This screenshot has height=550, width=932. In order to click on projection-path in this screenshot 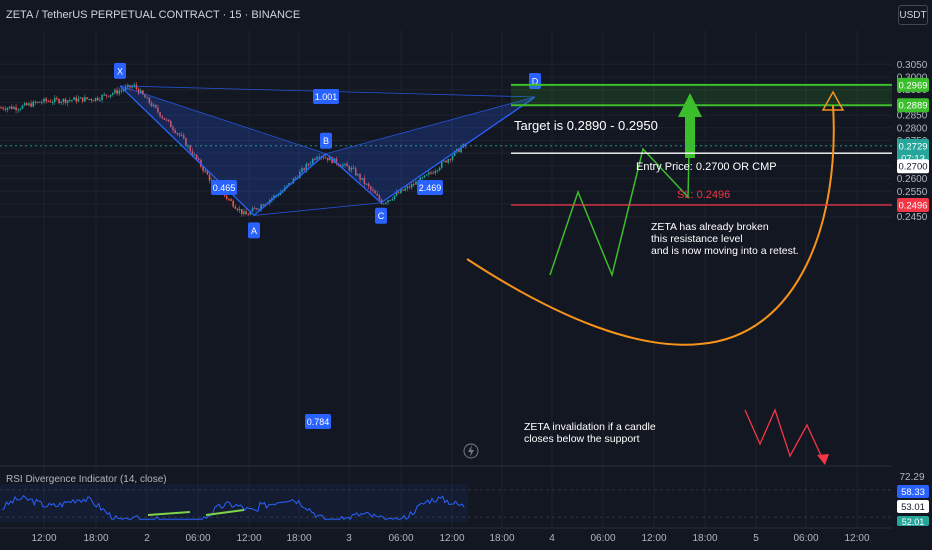, I will do `click(620, 193)`.